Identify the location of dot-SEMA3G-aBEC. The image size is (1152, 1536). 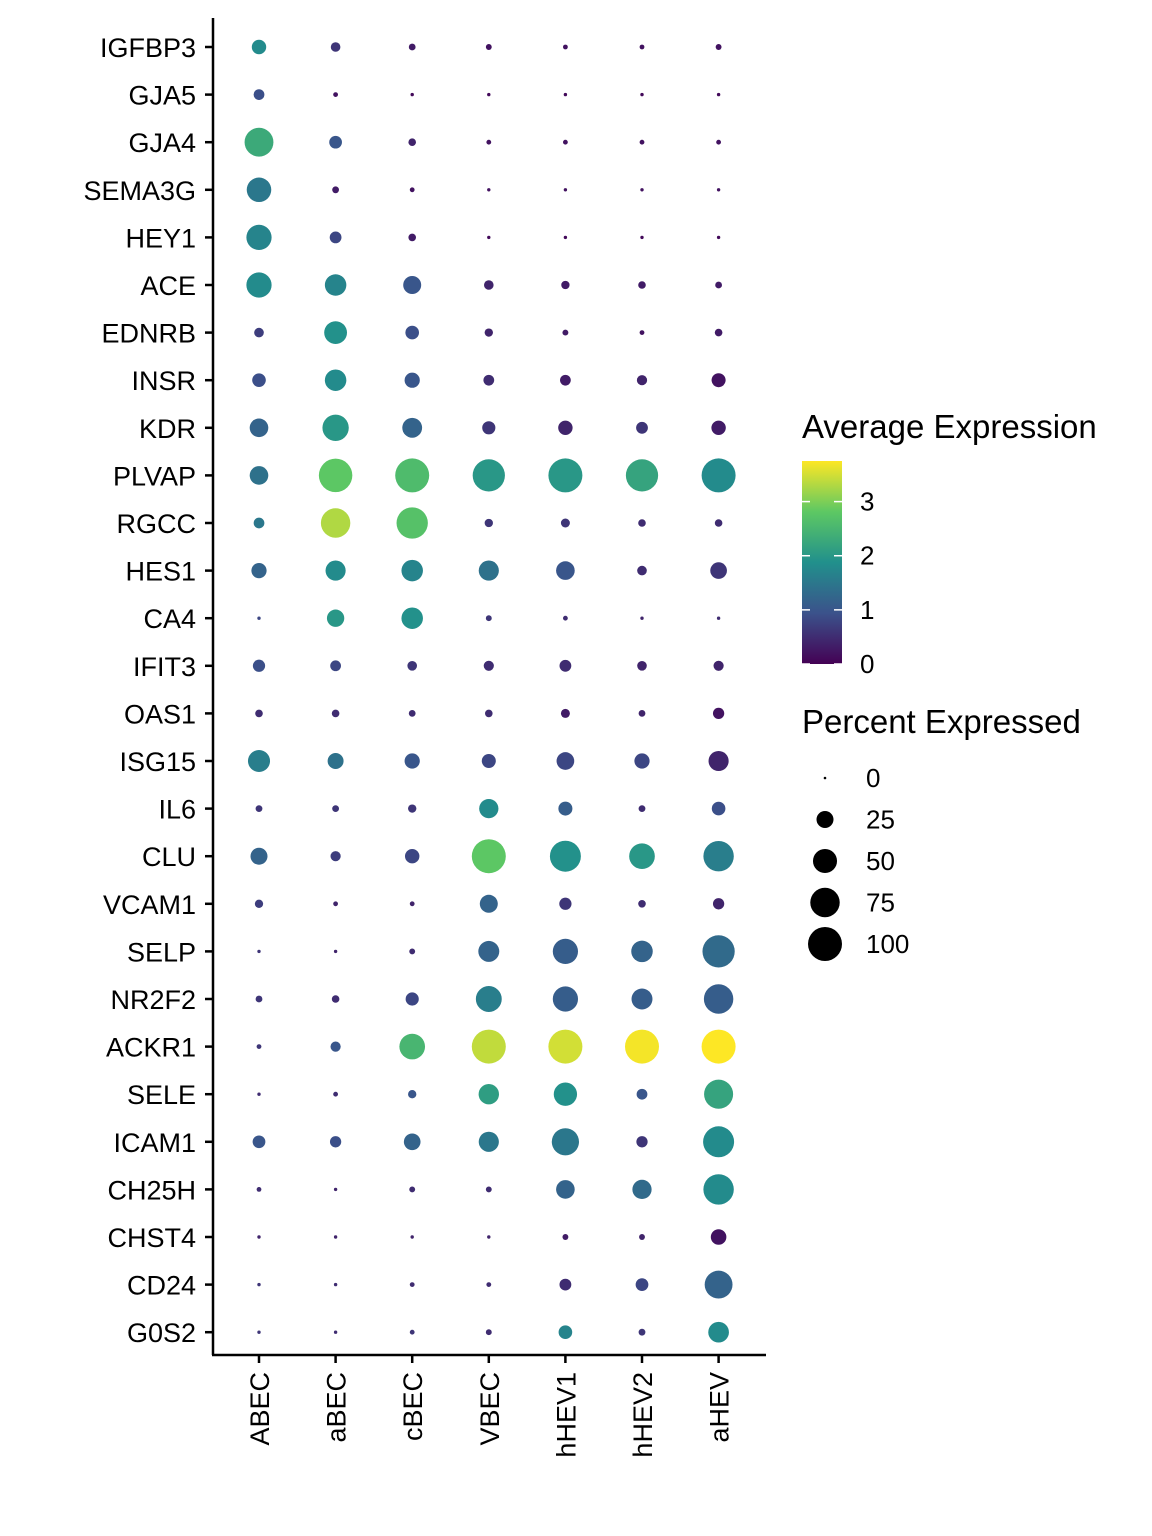
(335, 190).